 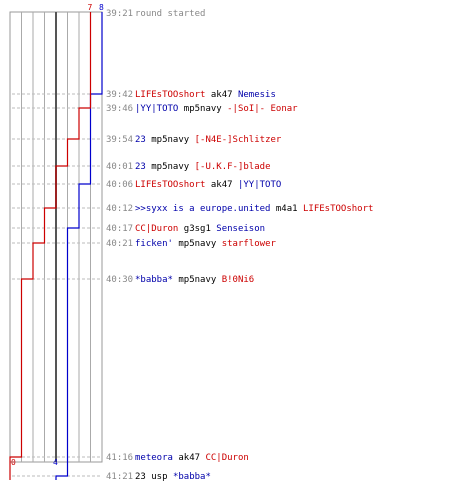 I want to click on event-message: meteora ak47 CC|Duron, so click(x=192, y=458).